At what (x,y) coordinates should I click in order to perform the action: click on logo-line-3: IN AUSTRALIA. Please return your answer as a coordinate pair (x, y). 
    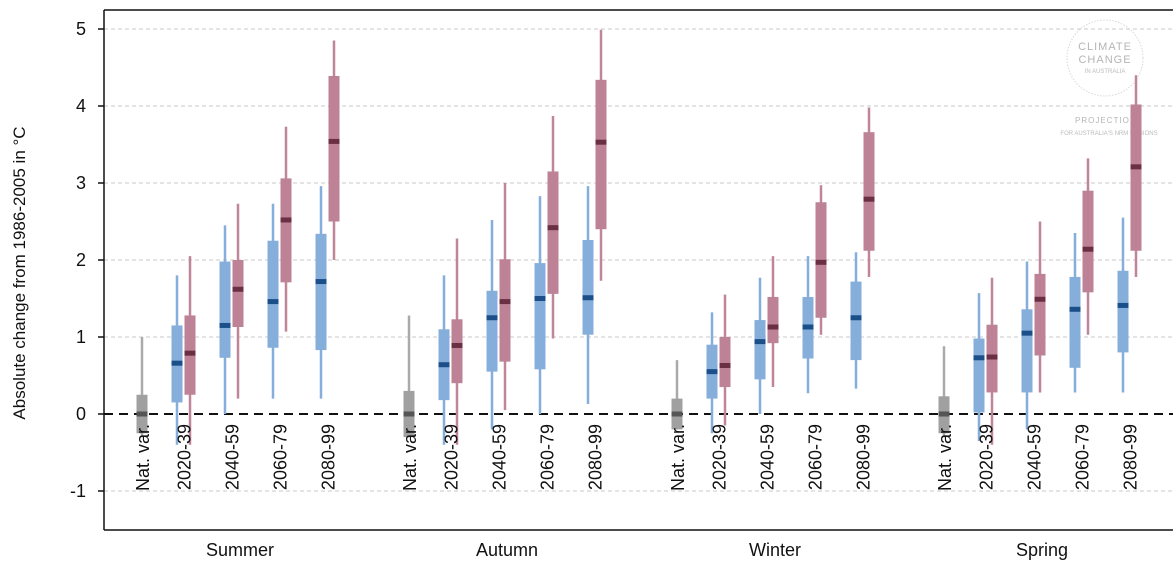
    Looking at the image, I should click on (1105, 72).